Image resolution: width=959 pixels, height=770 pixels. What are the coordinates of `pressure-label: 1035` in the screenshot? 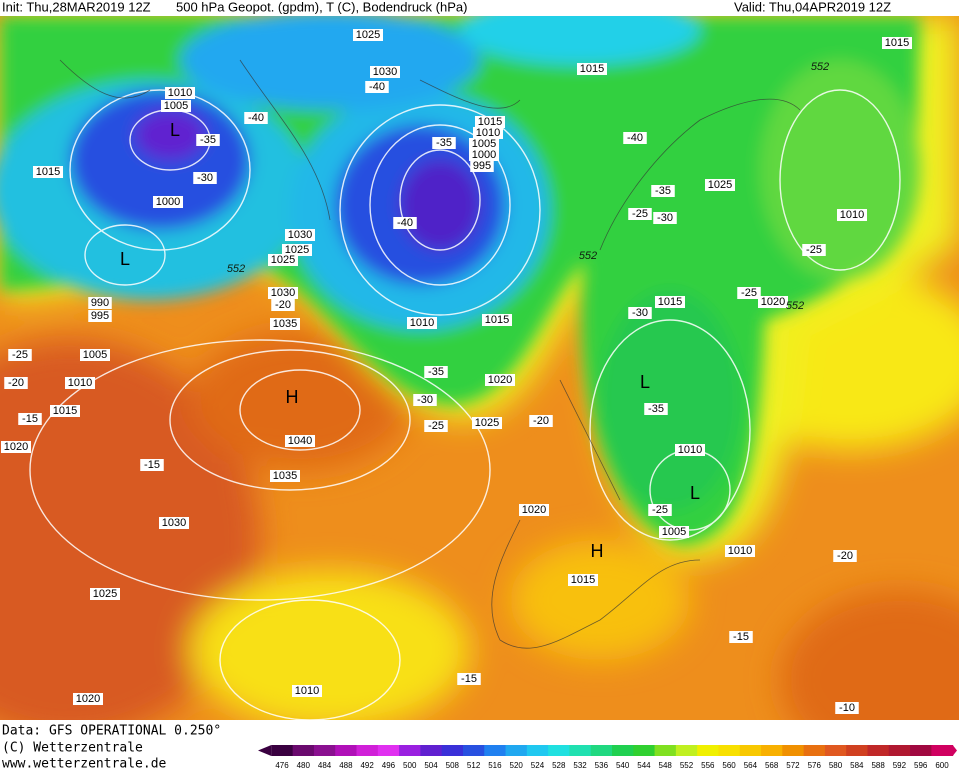 It's located at (285, 476).